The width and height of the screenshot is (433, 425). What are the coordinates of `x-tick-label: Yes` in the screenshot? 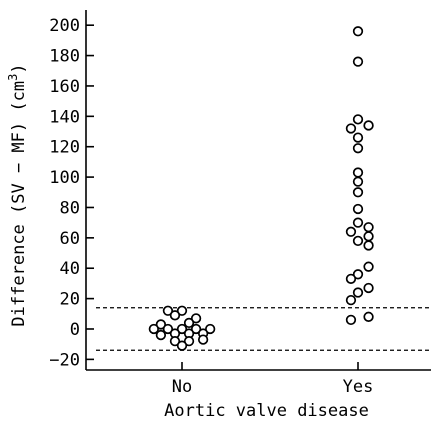 It's located at (358, 387).